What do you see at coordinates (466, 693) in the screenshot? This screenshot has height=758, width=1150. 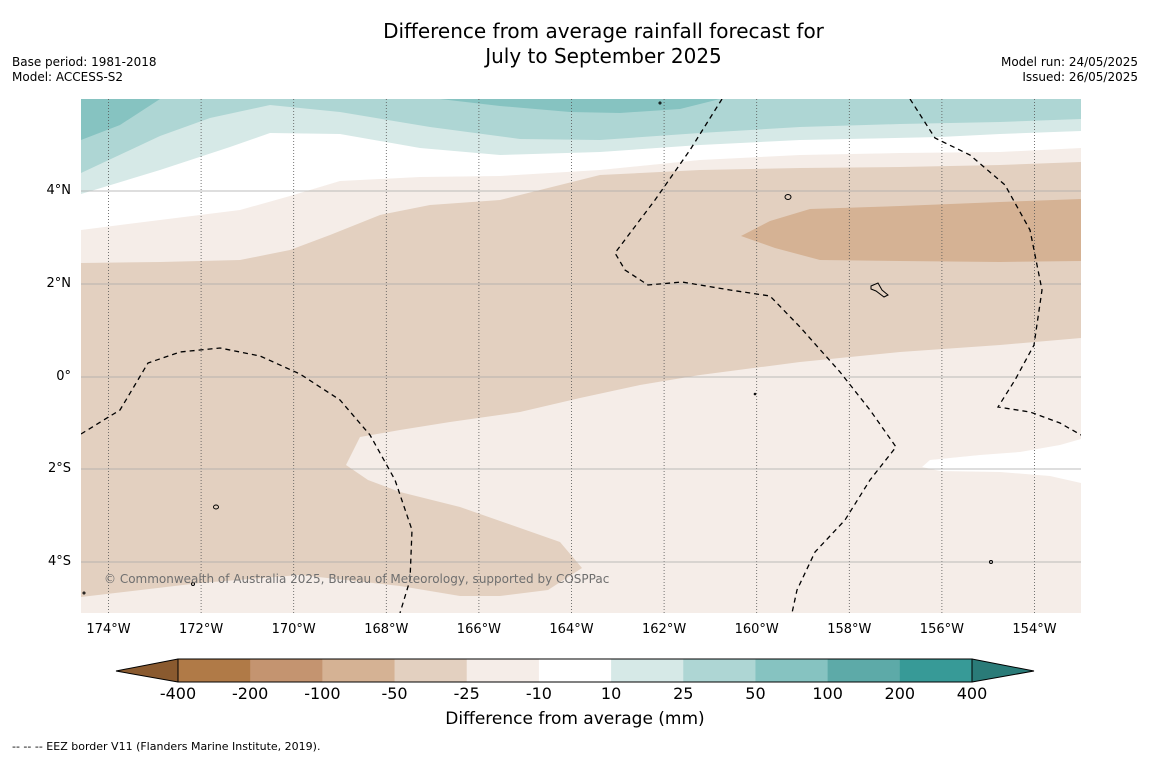 I see `colorbar-tick-label: -25` at bounding box center [466, 693].